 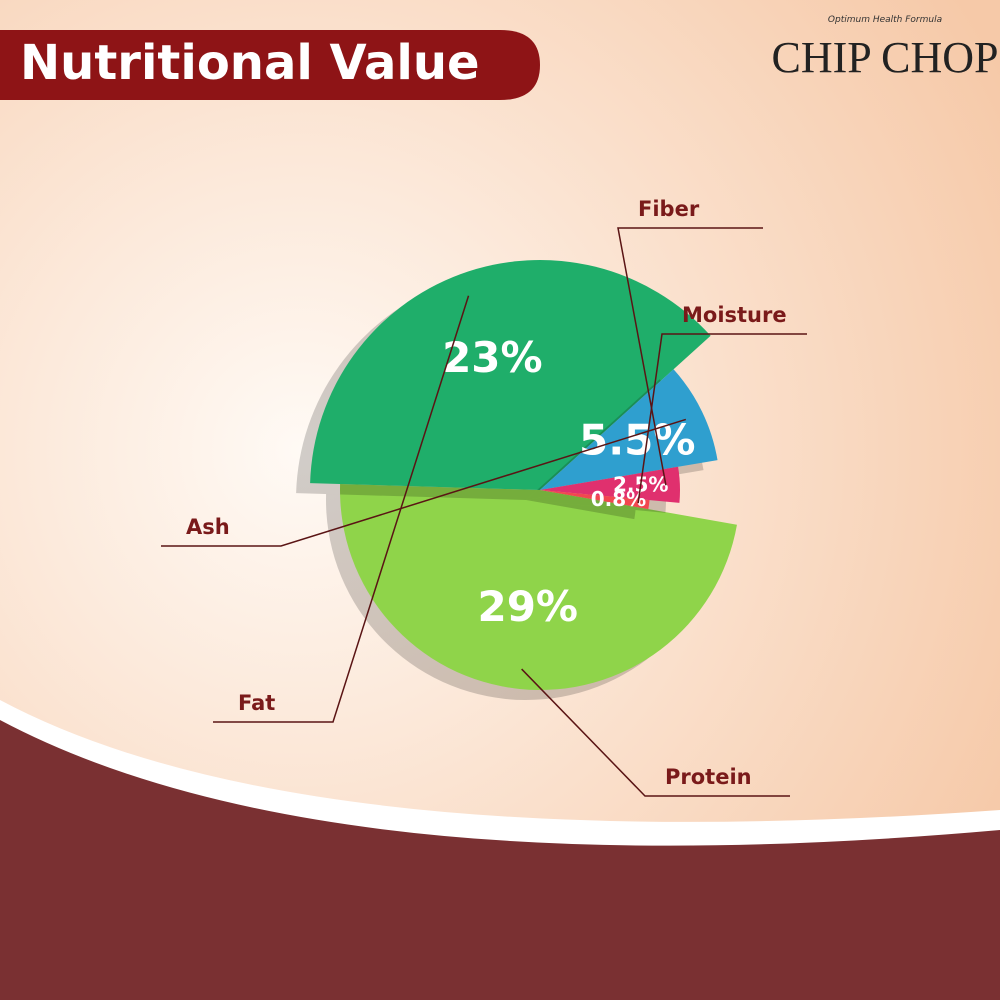 I want to click on value-label: 29%, so click(x=527, y=606).